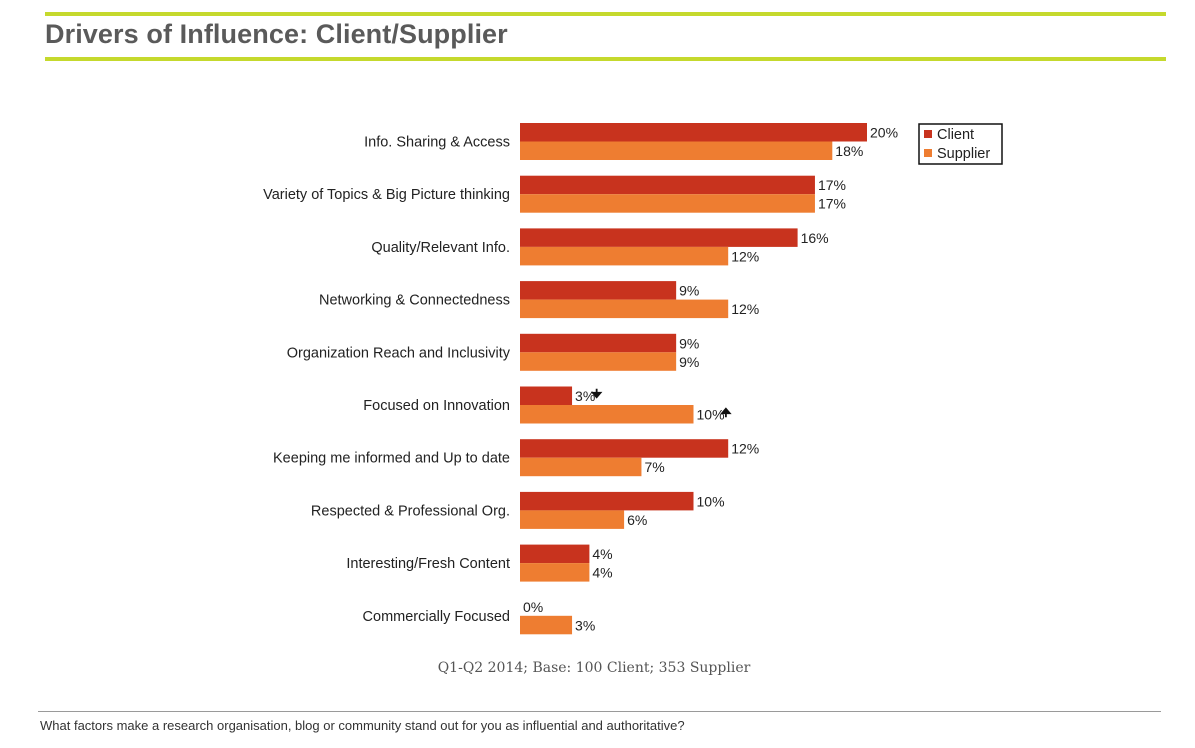  I want to click on bar-client-interesting-fresh-content, so click(555, 554).